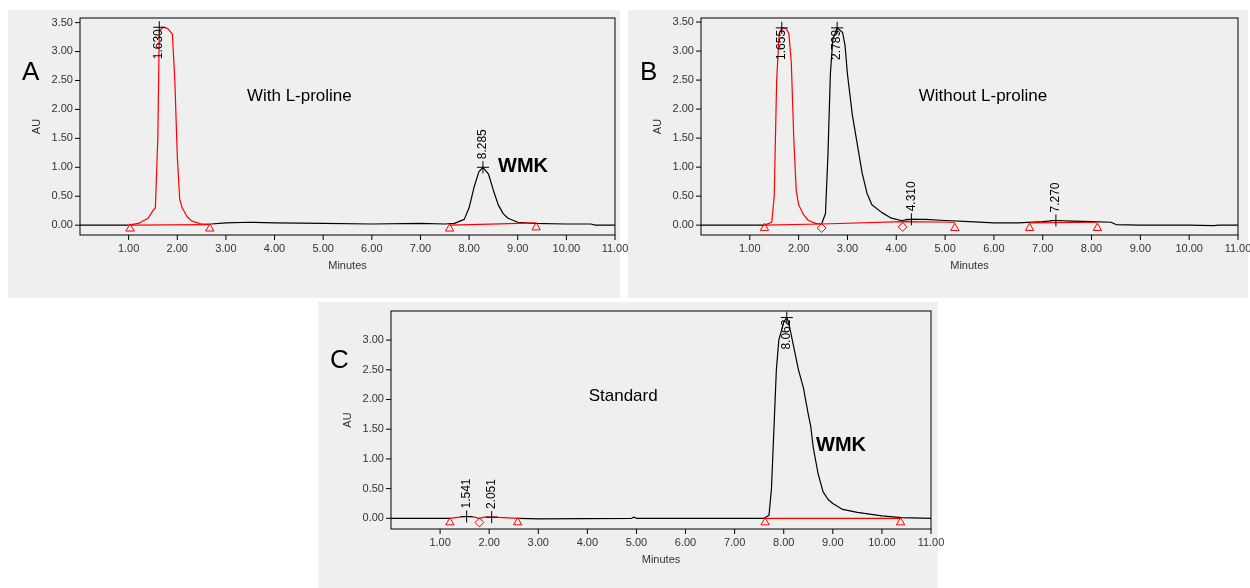 The image size is (1250, 588). I want to click on annotation: 8.285, so click(482, 144).